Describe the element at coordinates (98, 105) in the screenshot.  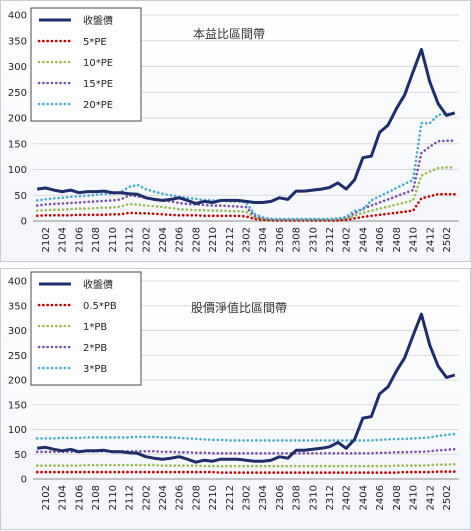
I see `legend-label: 20*PE` at that location.